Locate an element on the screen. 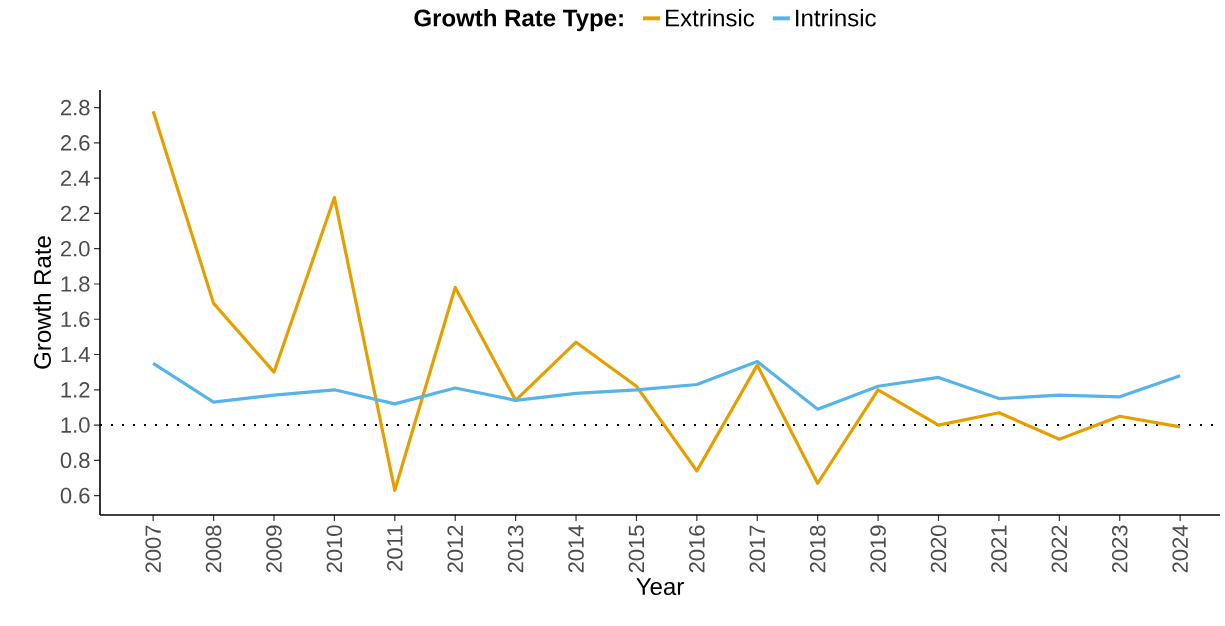 Image resolution: width=1225 pixels, height=626 pixels. y-tick-label: 2.4 is located at coordinates (75, 178).